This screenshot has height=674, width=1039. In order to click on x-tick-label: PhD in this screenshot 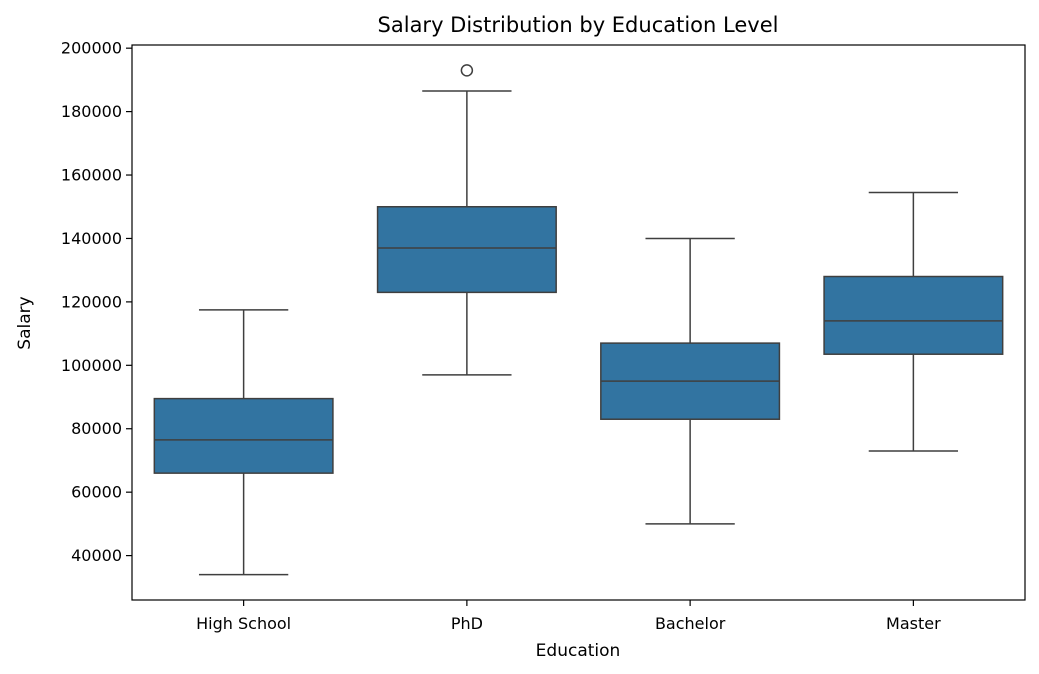, I will do `click(467, 623)`.